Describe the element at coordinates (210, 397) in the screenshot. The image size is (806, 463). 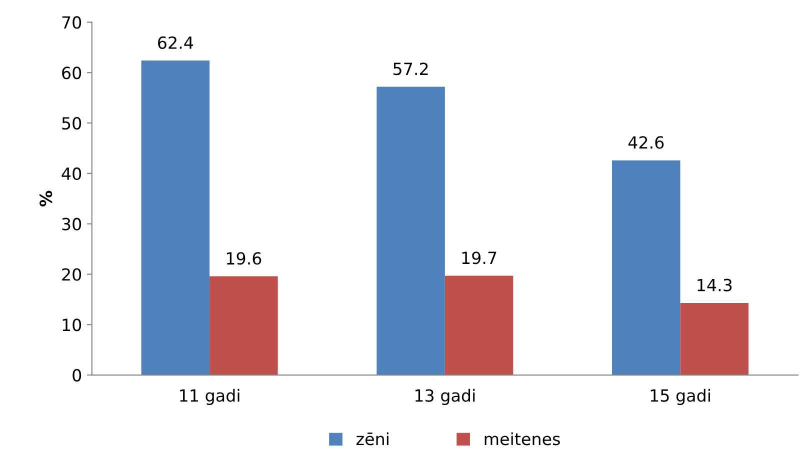
I see `x-tick-label: 11 gadi` at that location.